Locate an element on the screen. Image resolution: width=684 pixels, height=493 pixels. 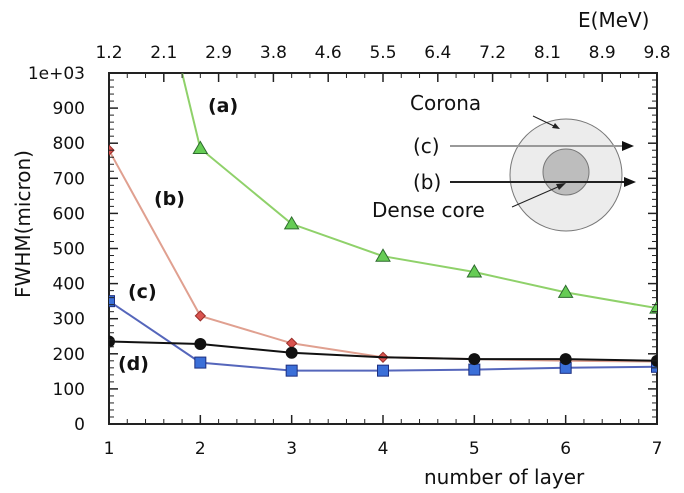
x-tick-label: 2 is located at coordinates (200, 449).